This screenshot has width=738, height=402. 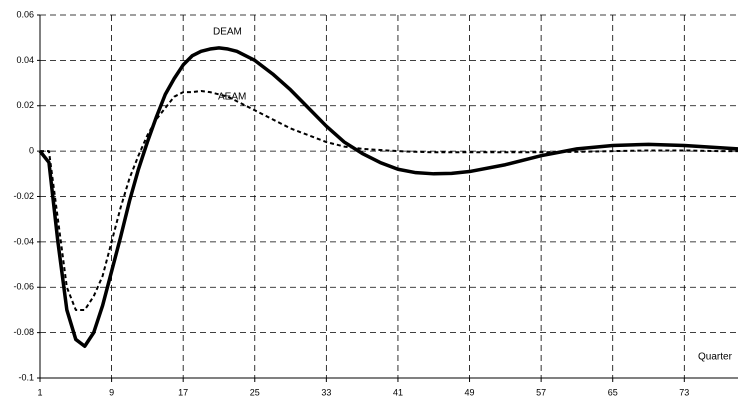 What do you see at coordinates (326, 392) in the screenshot?
I see `x-tick-label: 33` at bounding box center [326, 392].